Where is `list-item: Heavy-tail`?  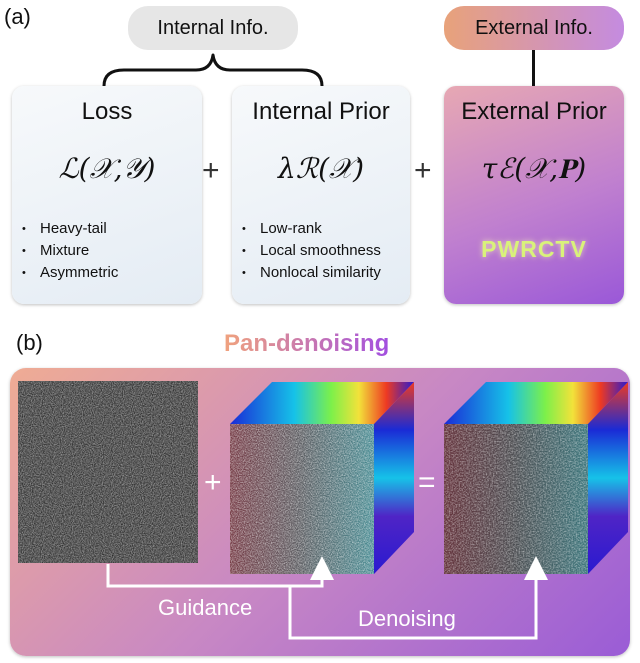 list-item: Heavy-tail is located at coordinates (70, 229).